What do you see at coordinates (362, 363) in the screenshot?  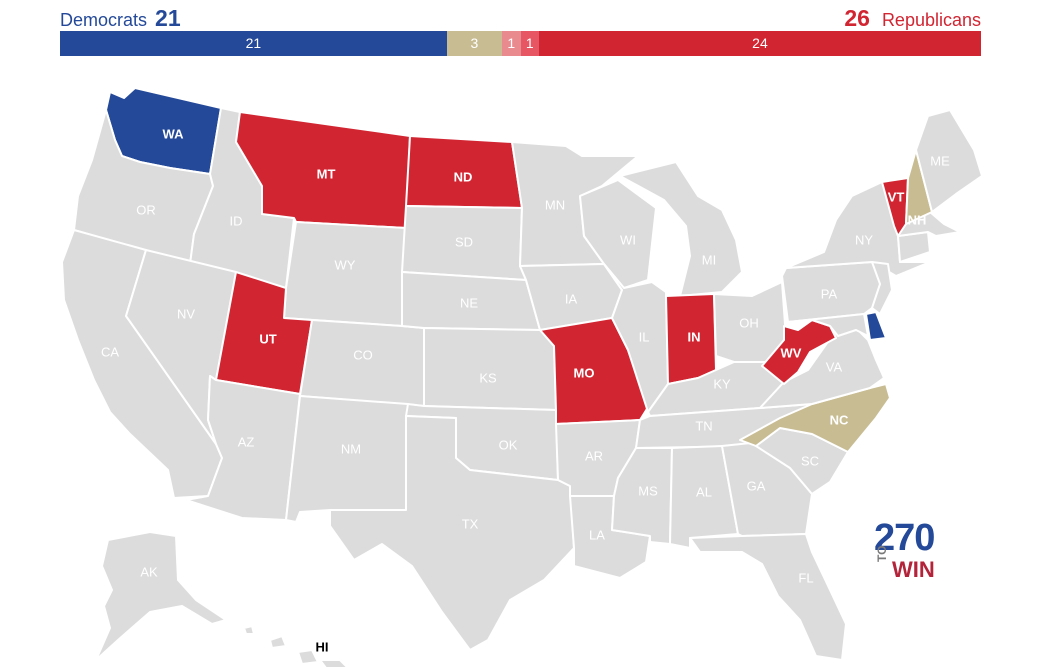 I see `state-co` at bounding box center [362, 363].